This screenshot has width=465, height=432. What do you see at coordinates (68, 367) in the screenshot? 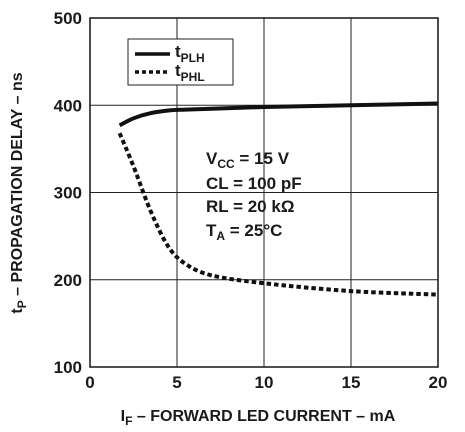
I see `y-tick-label: 100` at bounding box center [68, 367].